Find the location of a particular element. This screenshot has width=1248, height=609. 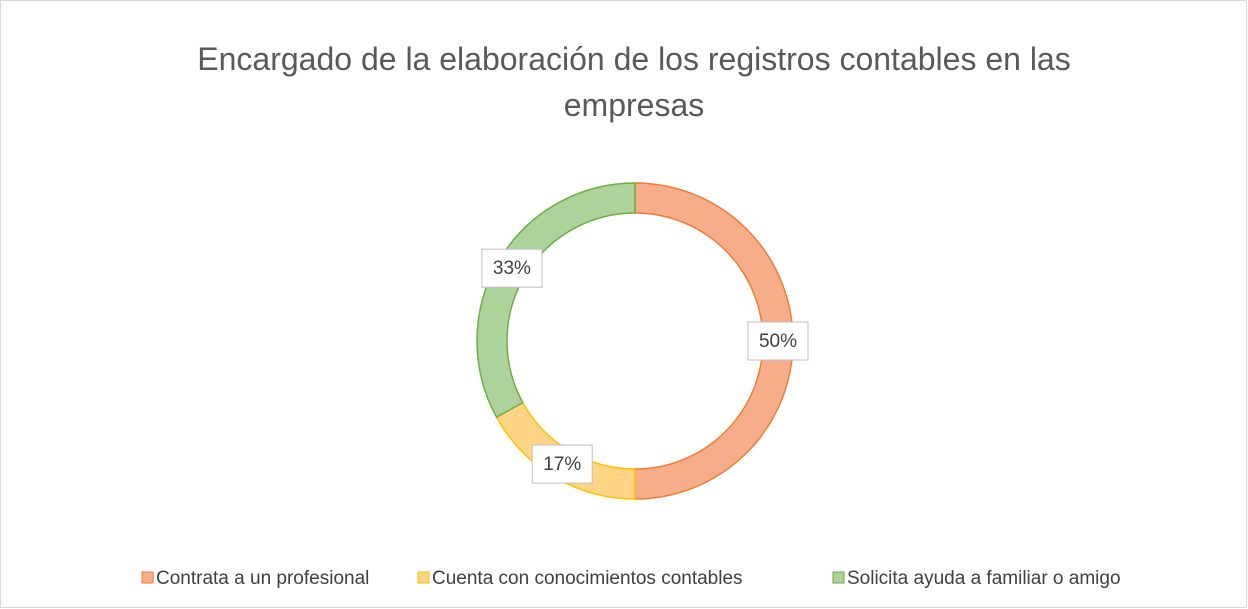

data-label: 17% is located at coordinates (562, 464).